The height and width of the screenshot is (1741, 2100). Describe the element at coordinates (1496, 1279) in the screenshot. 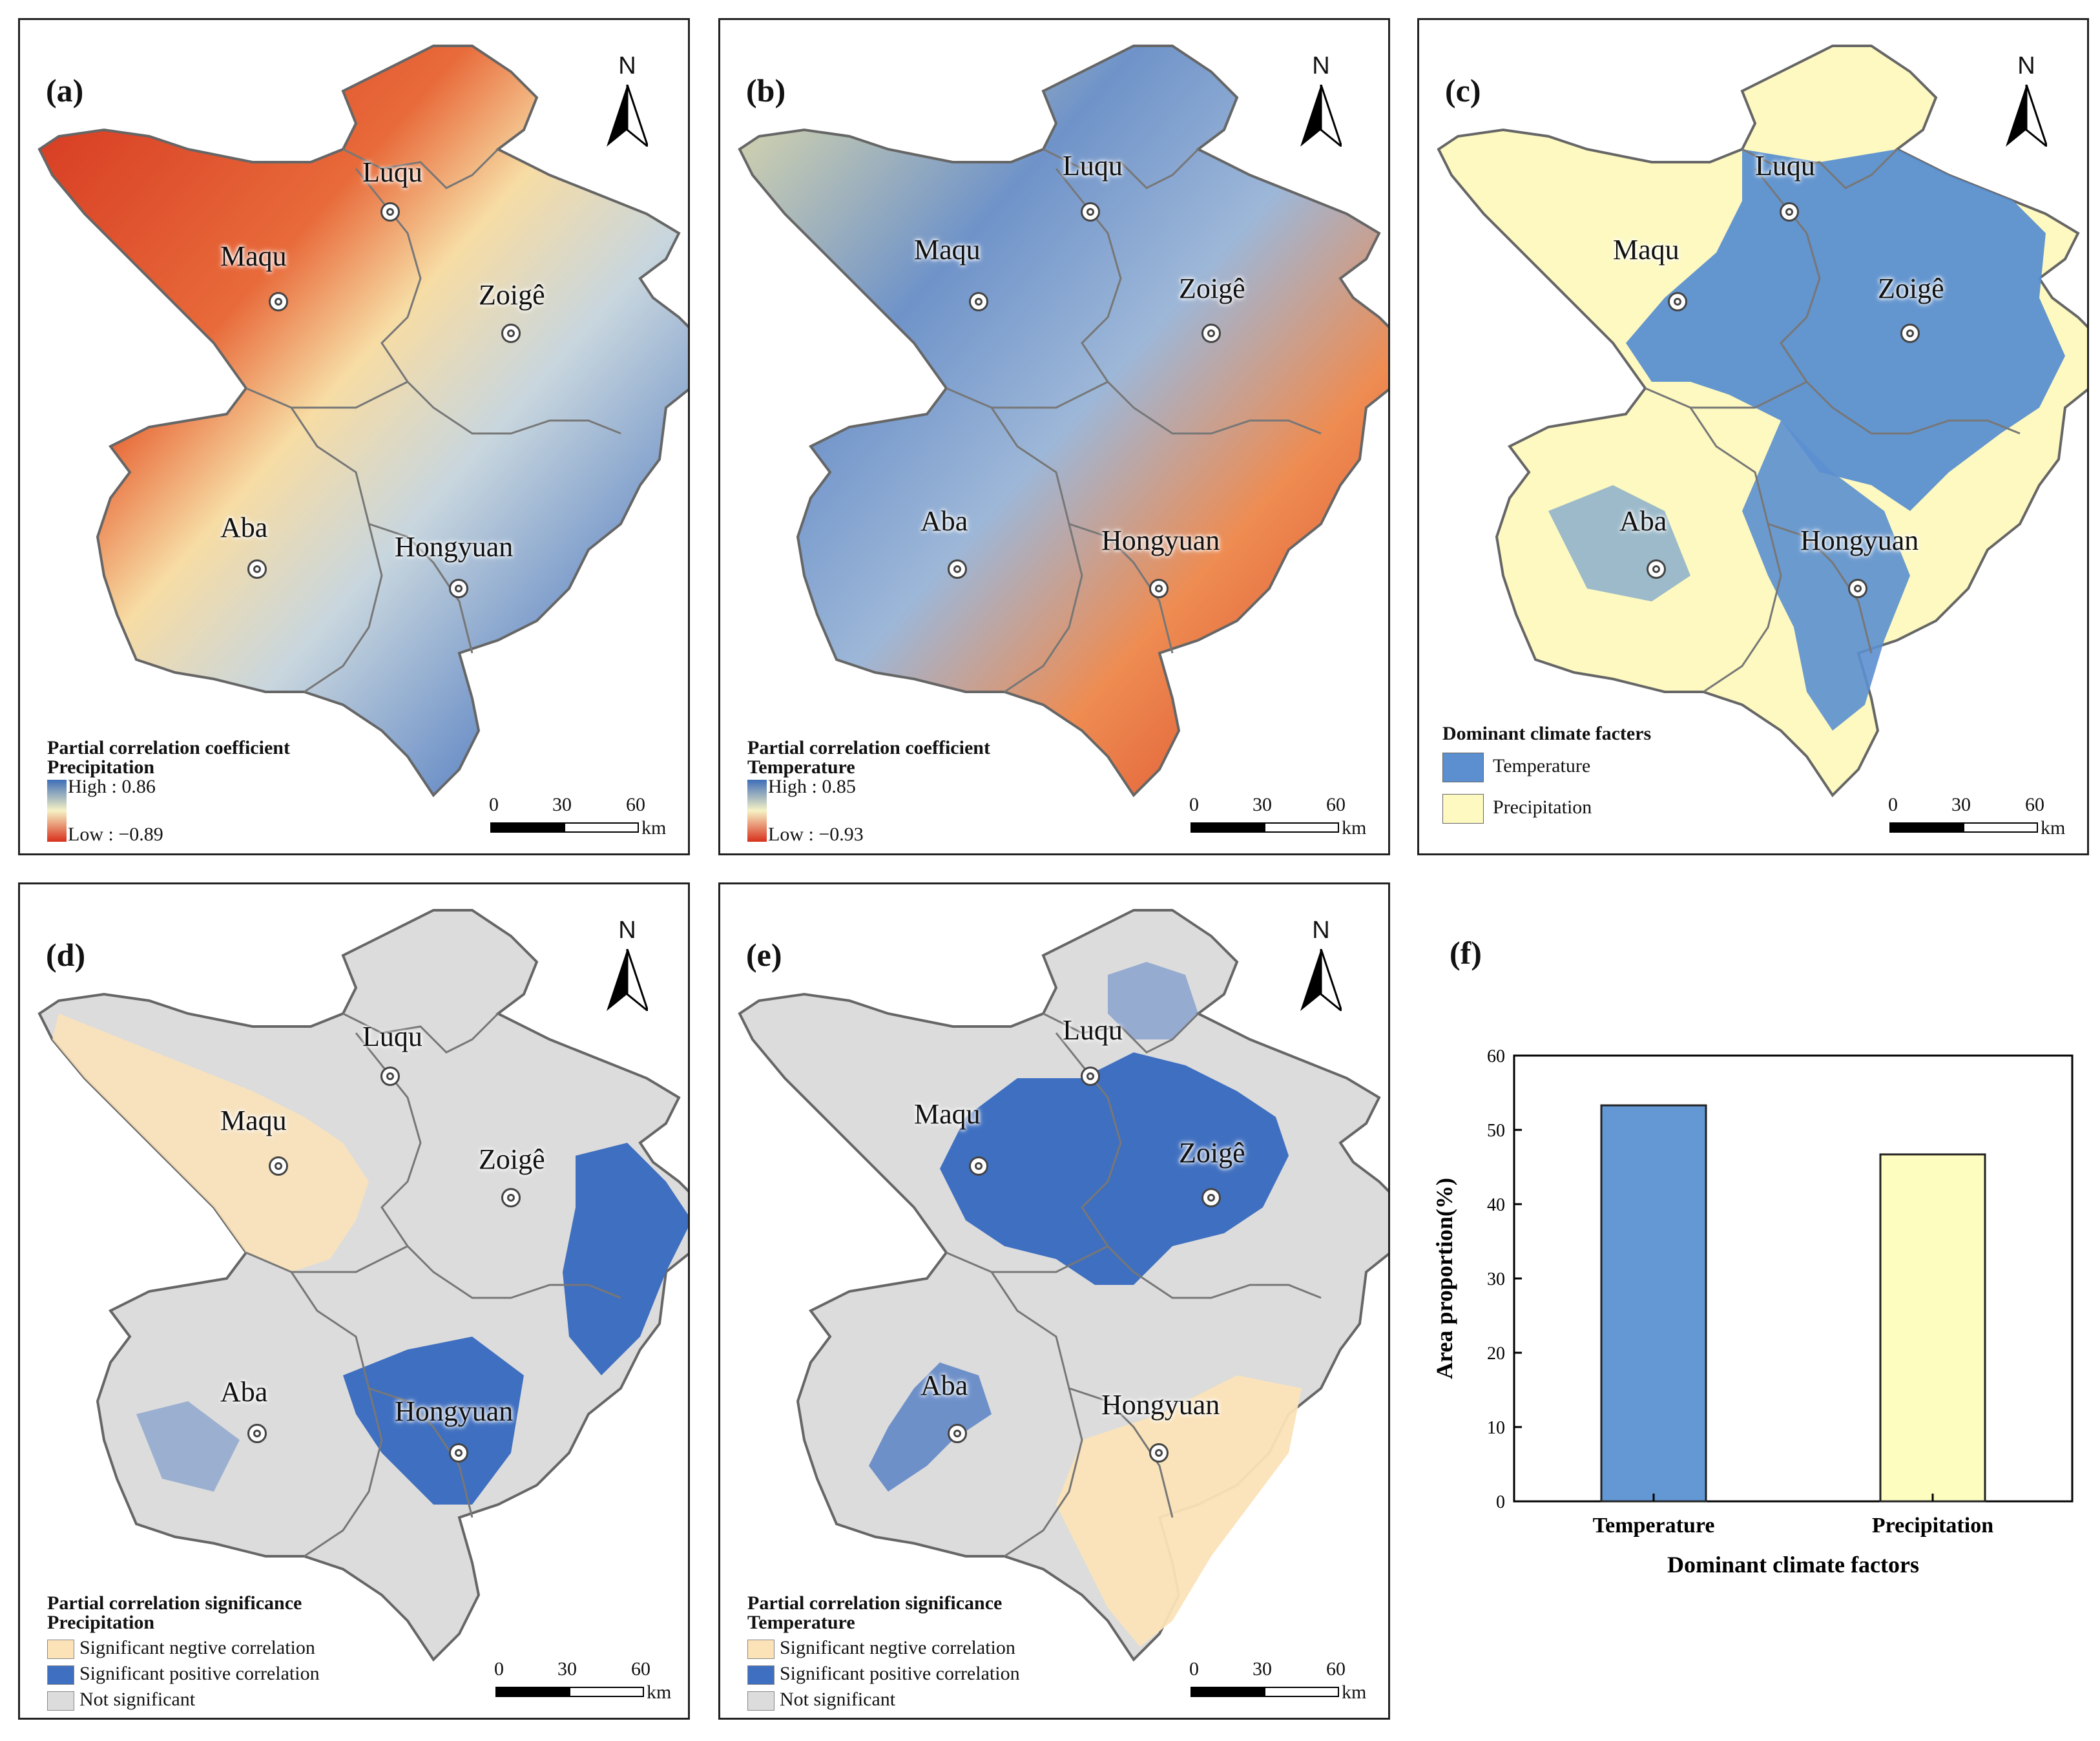

I see `y-tick-label: 30` at that location.